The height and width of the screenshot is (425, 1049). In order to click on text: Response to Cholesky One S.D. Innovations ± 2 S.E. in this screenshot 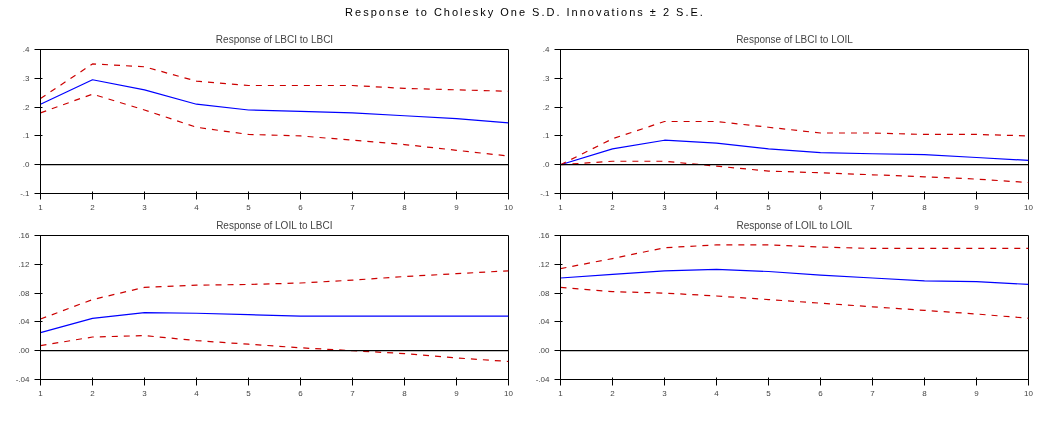, I will do `click(525, 12)`.